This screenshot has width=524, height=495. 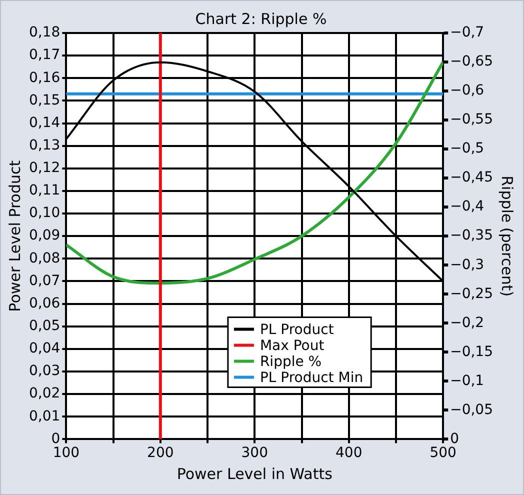 I want to click on y-tick-label: 0,16, so click(x=44, y=78).